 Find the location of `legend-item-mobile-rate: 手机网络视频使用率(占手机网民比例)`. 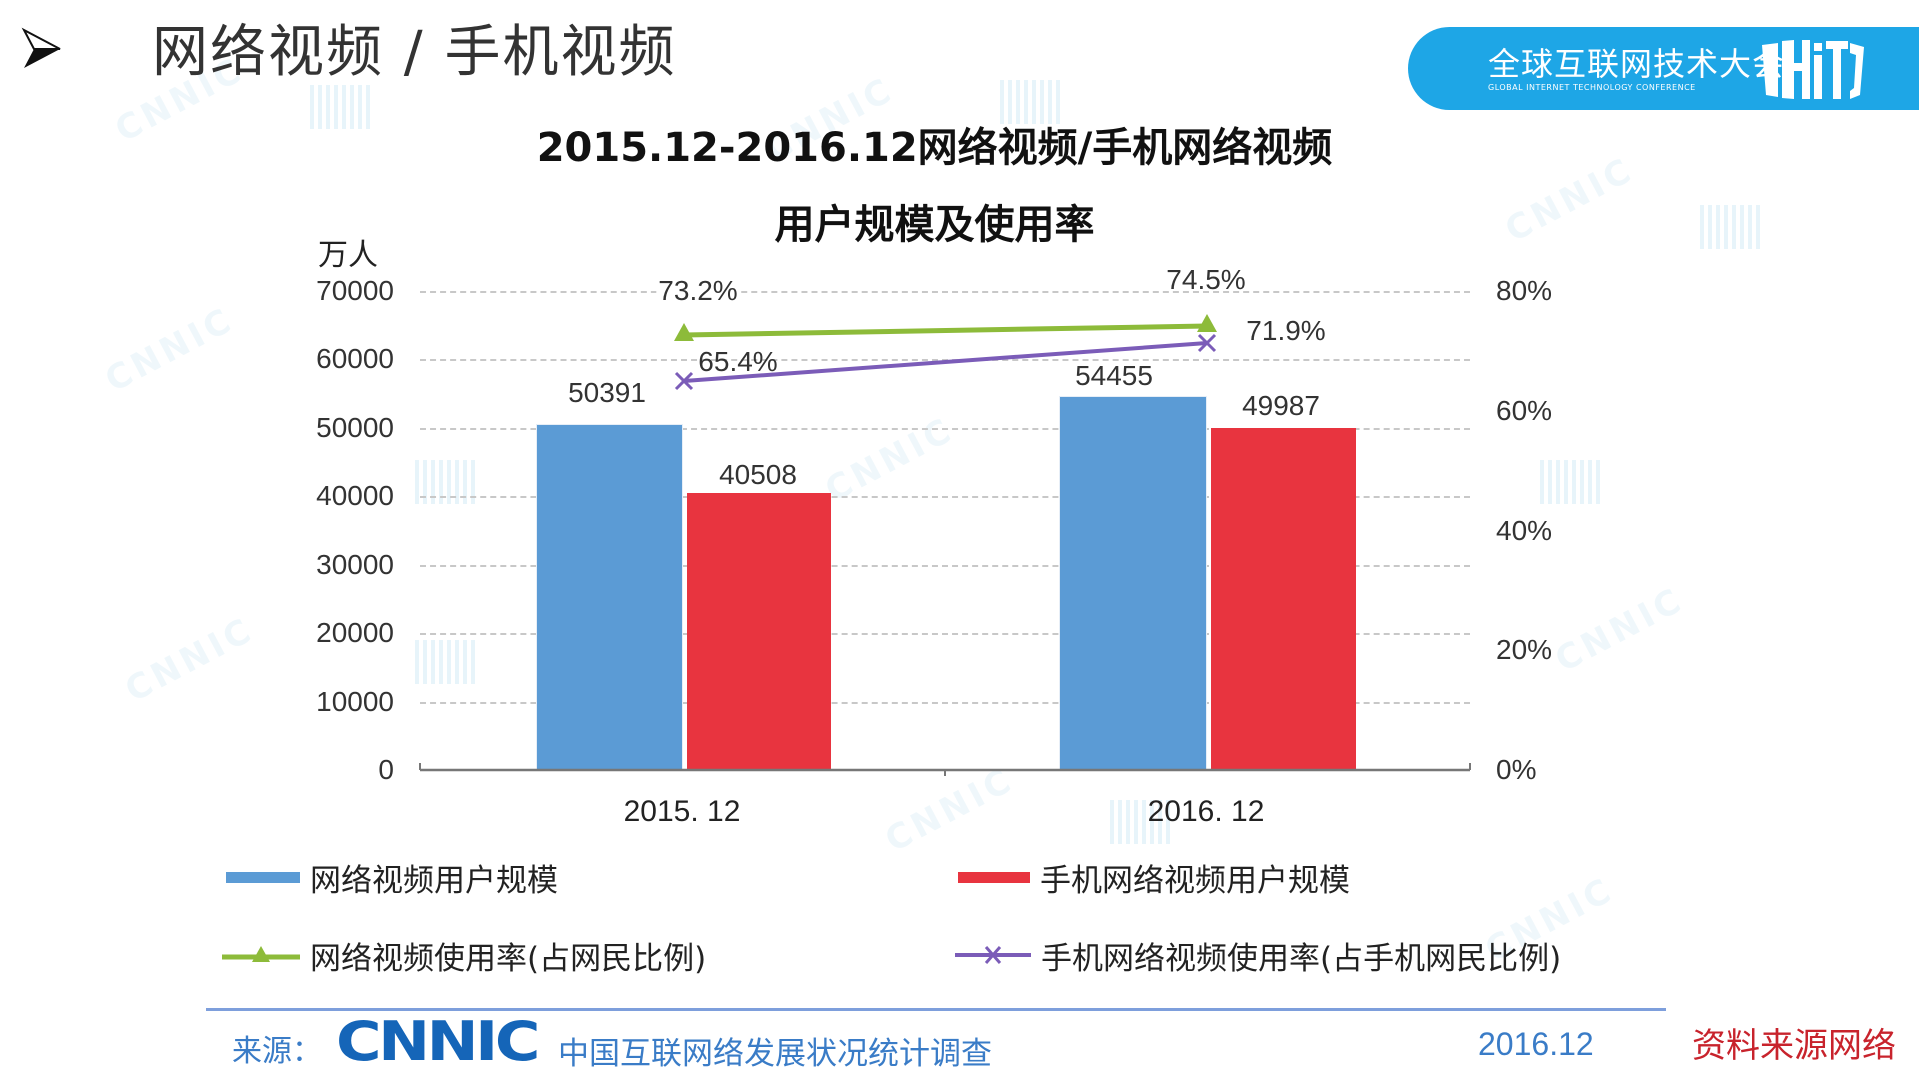

legend-item-mobile-rate: 手机网络视频使用率(占手机网民比例) is located at coordinates (1258, 956).